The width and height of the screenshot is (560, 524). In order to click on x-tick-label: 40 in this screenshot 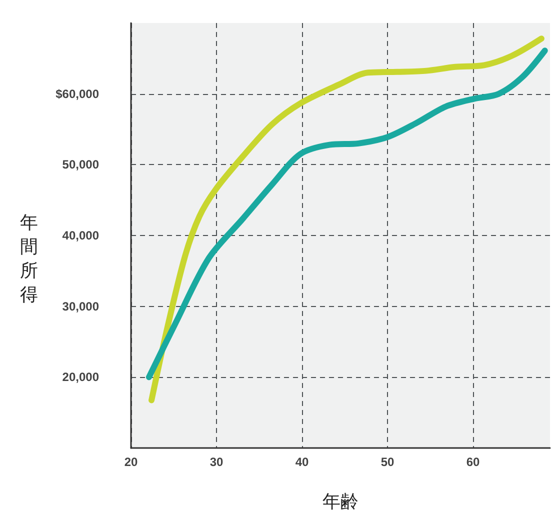, I will do `click(302, 462)`.